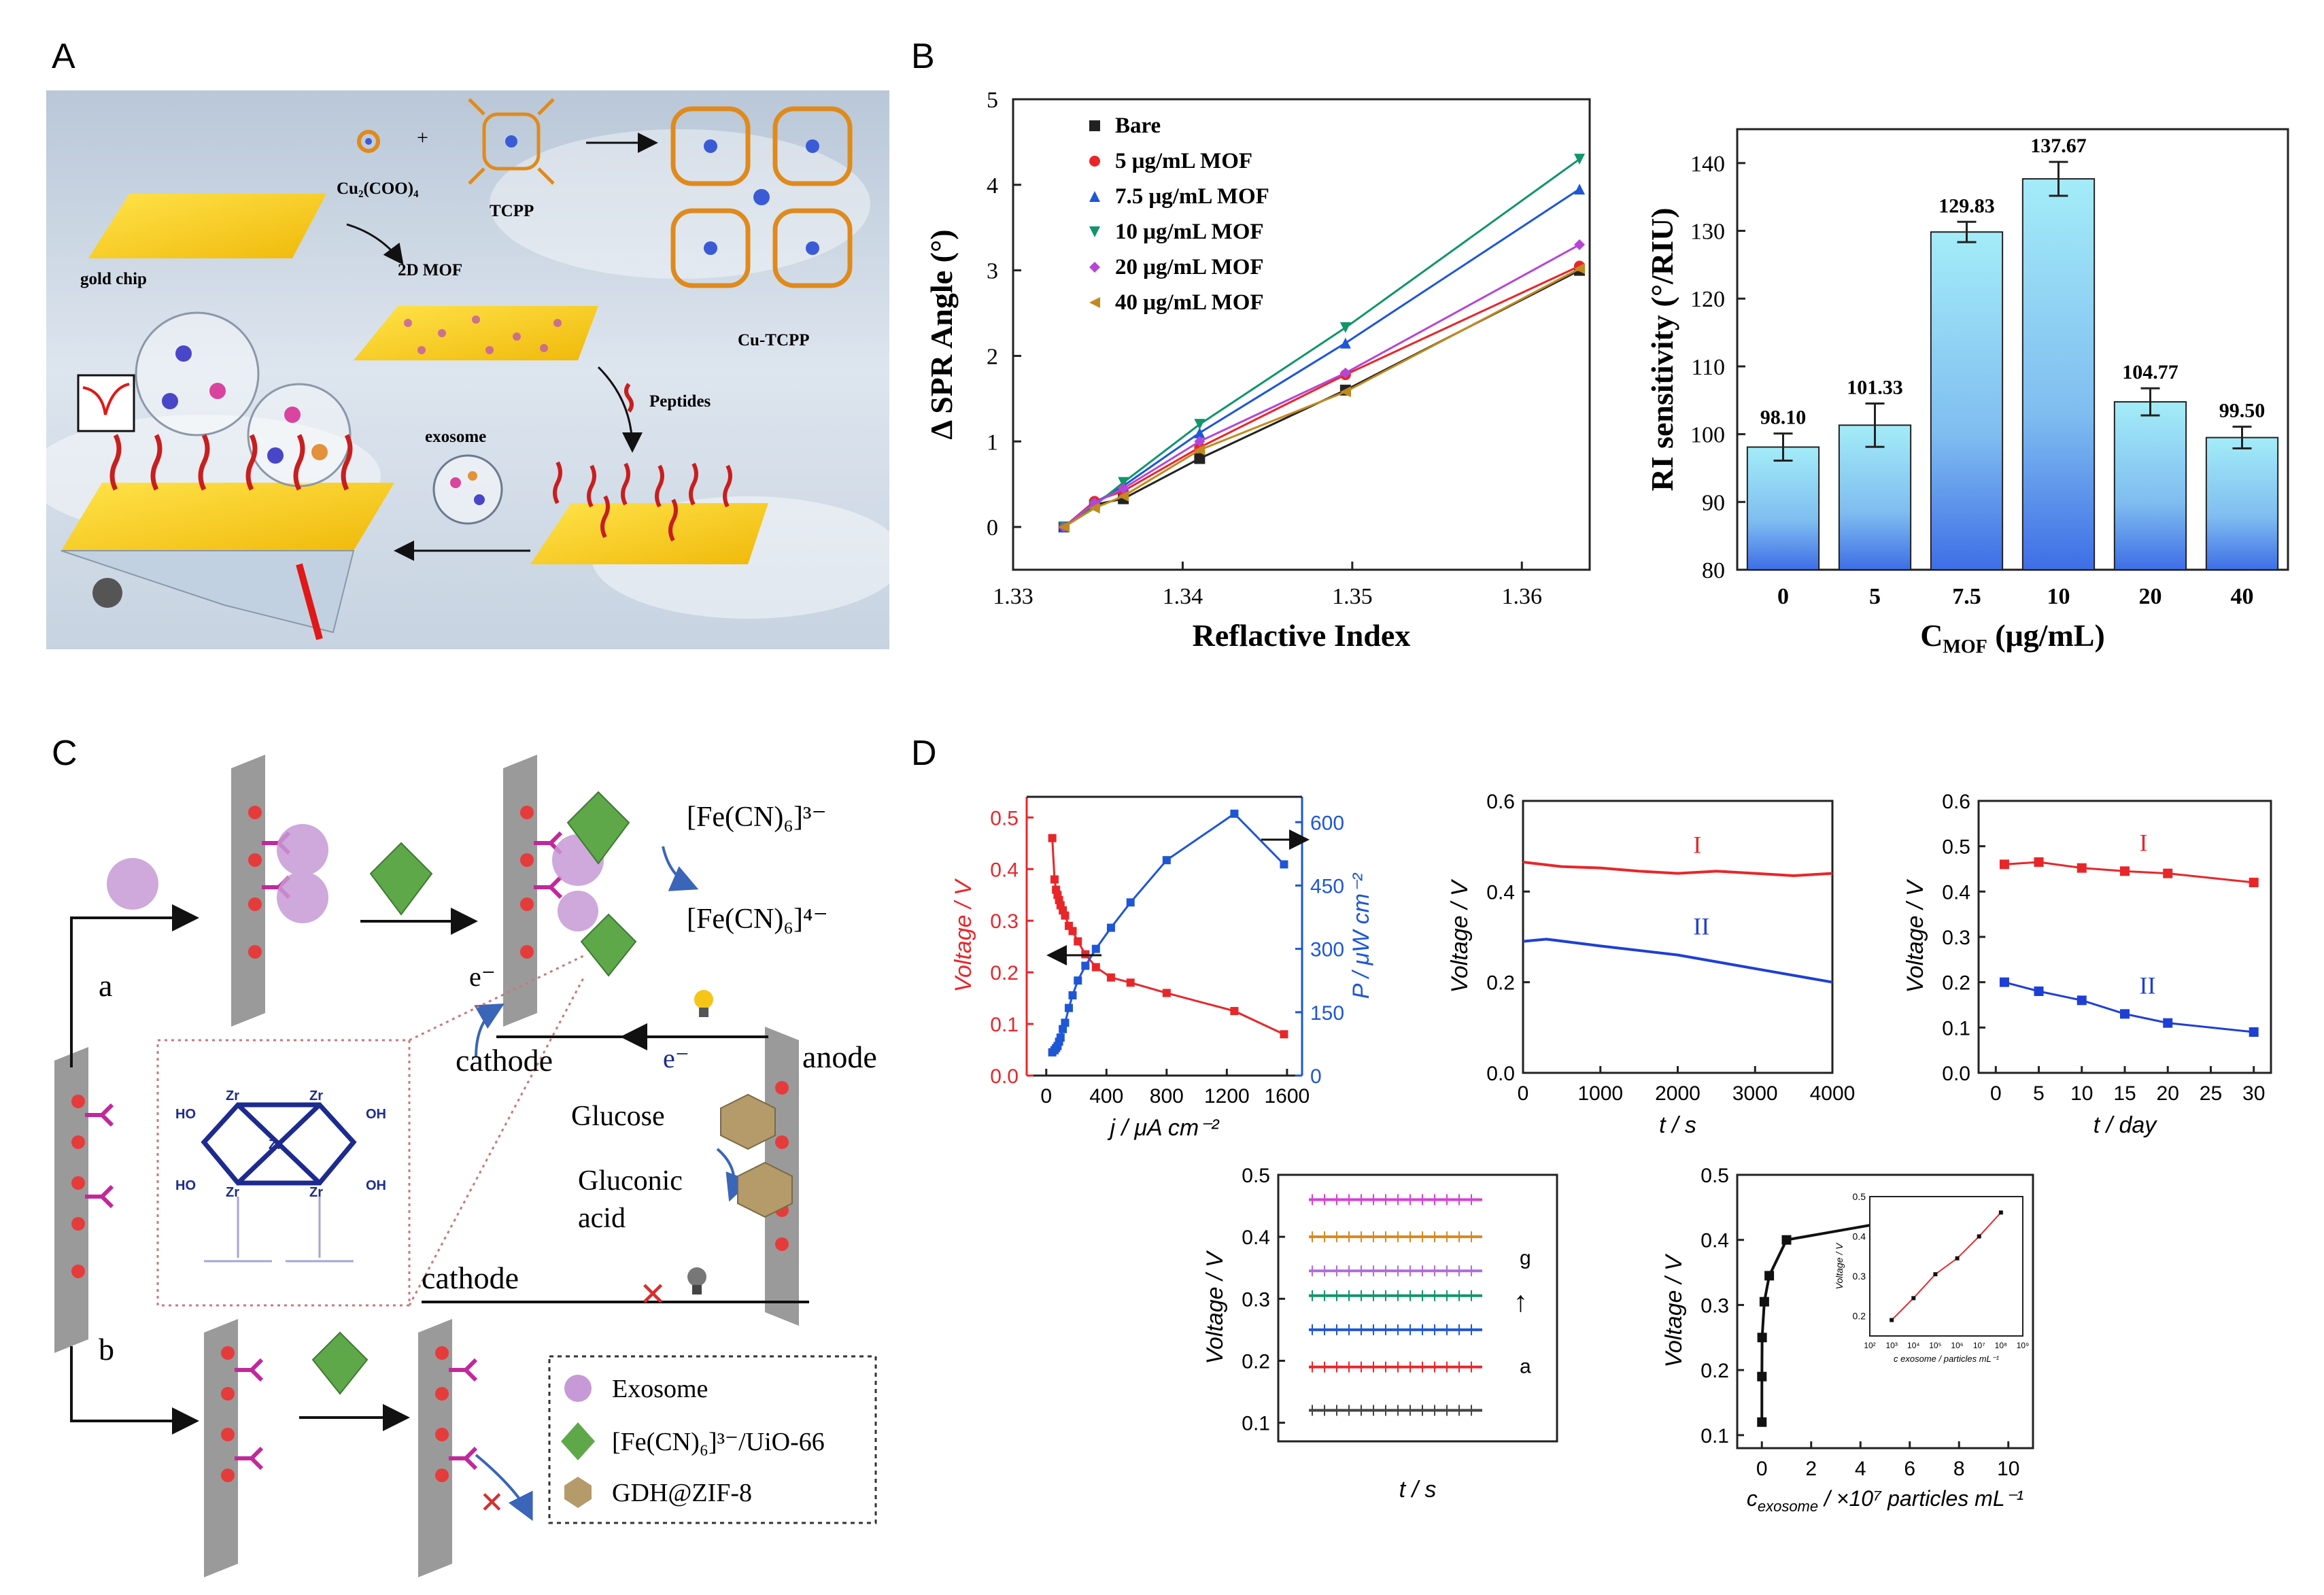 This screenshot has width=2324, height=1595. I want to click on y-tick-label: 2, so click(992, 356).